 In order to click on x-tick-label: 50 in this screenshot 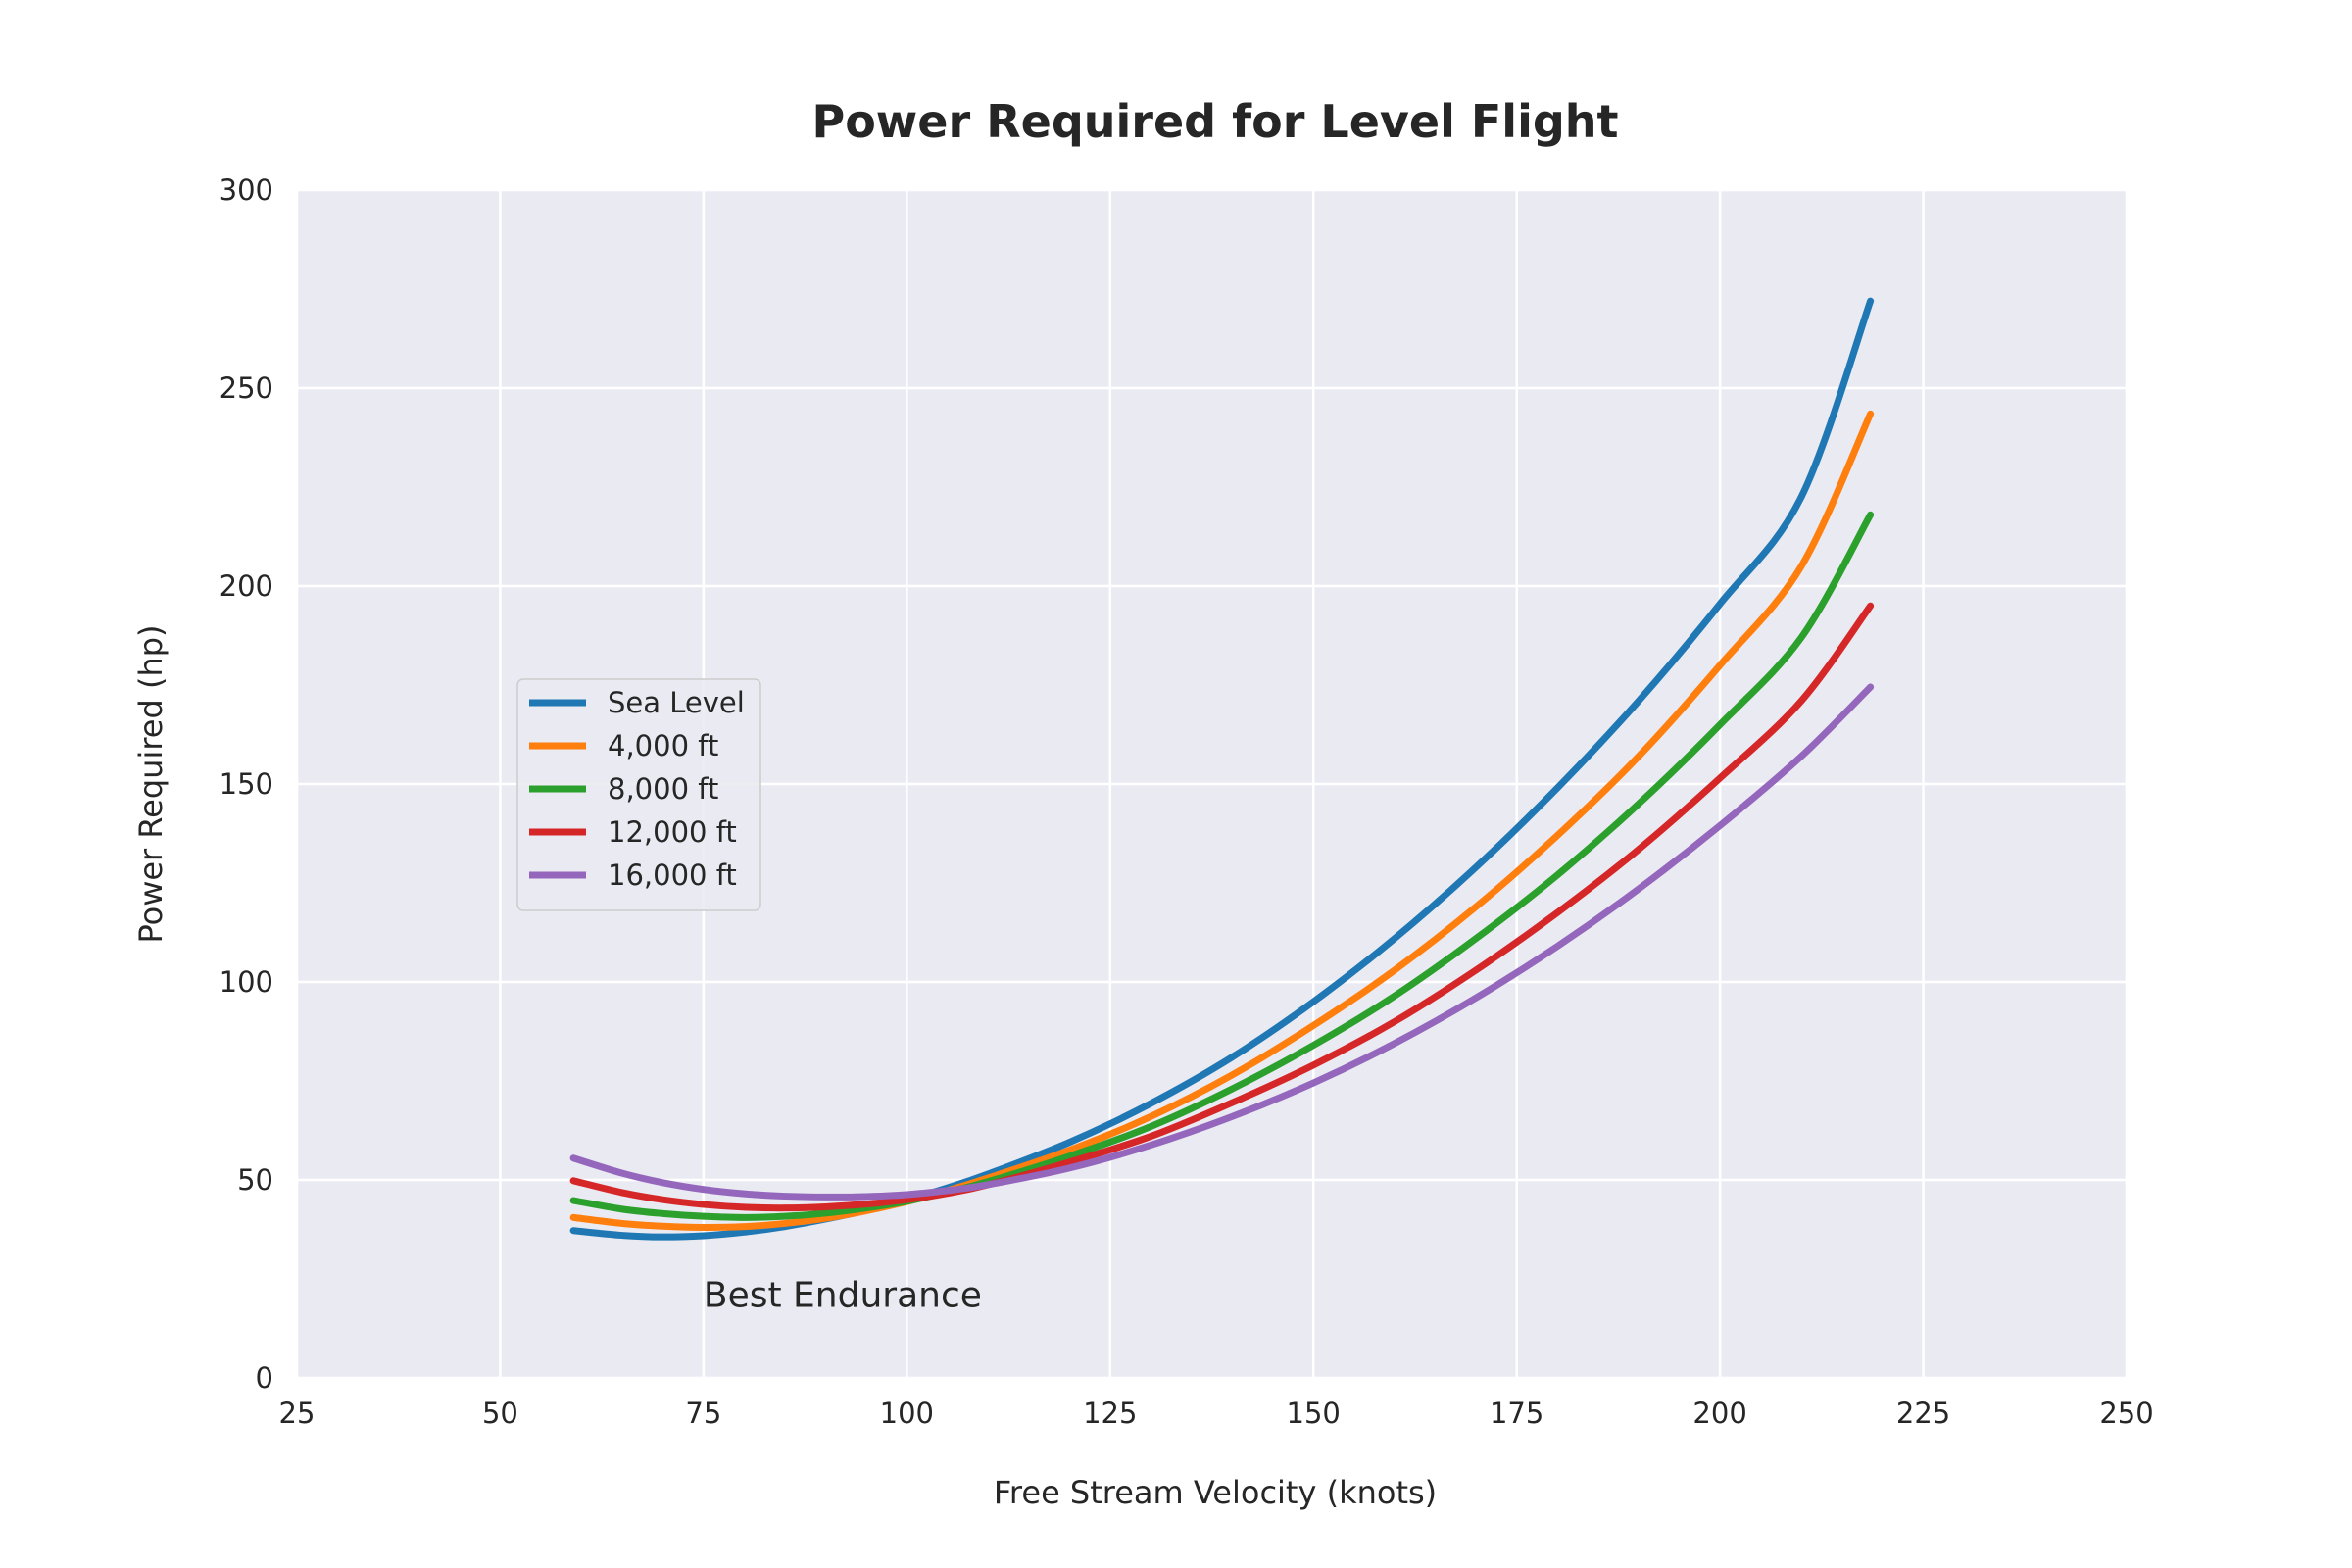, I will do `click(500, 1413)`.